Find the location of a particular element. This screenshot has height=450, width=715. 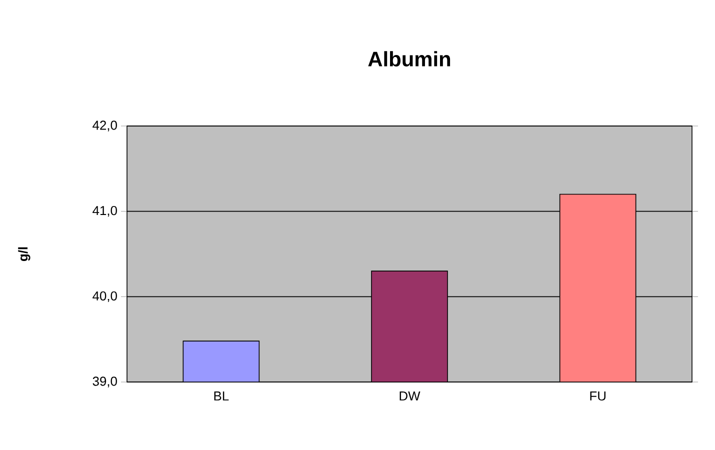

y-axis-title: g/l is located at coordinates (24, 254).